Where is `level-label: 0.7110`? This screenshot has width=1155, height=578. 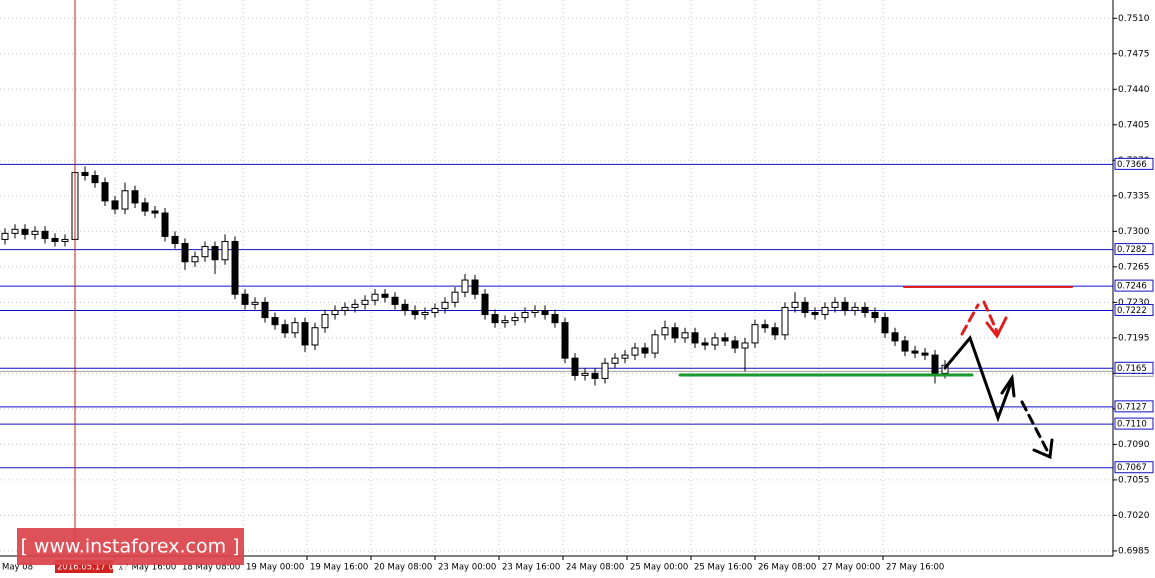 level-label: 0.7110 is located at coordinates (1132, 425).